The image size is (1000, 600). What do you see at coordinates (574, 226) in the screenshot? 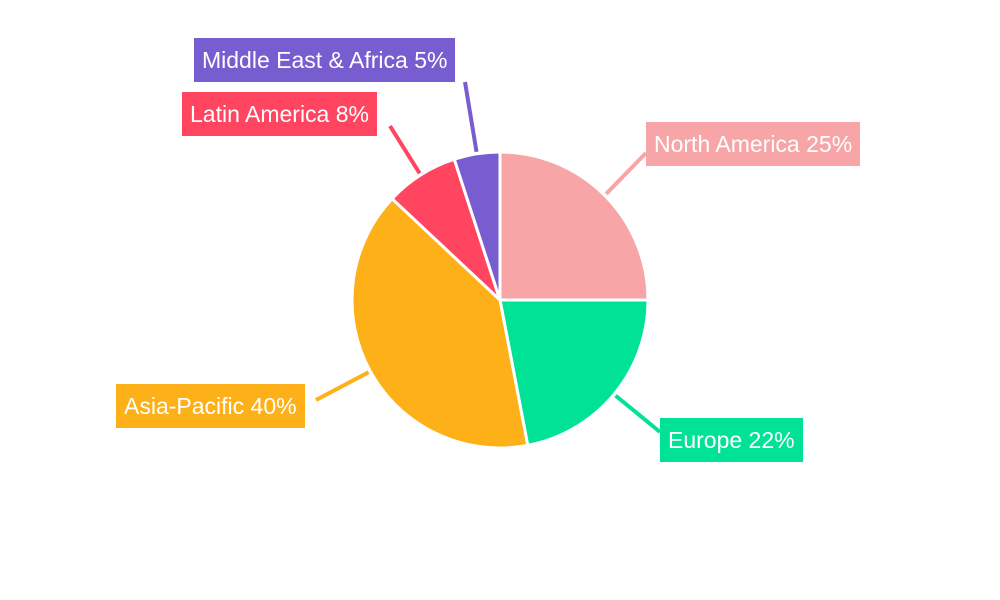
I see `pie-slice-north-america` at bounding box center [574, 226].